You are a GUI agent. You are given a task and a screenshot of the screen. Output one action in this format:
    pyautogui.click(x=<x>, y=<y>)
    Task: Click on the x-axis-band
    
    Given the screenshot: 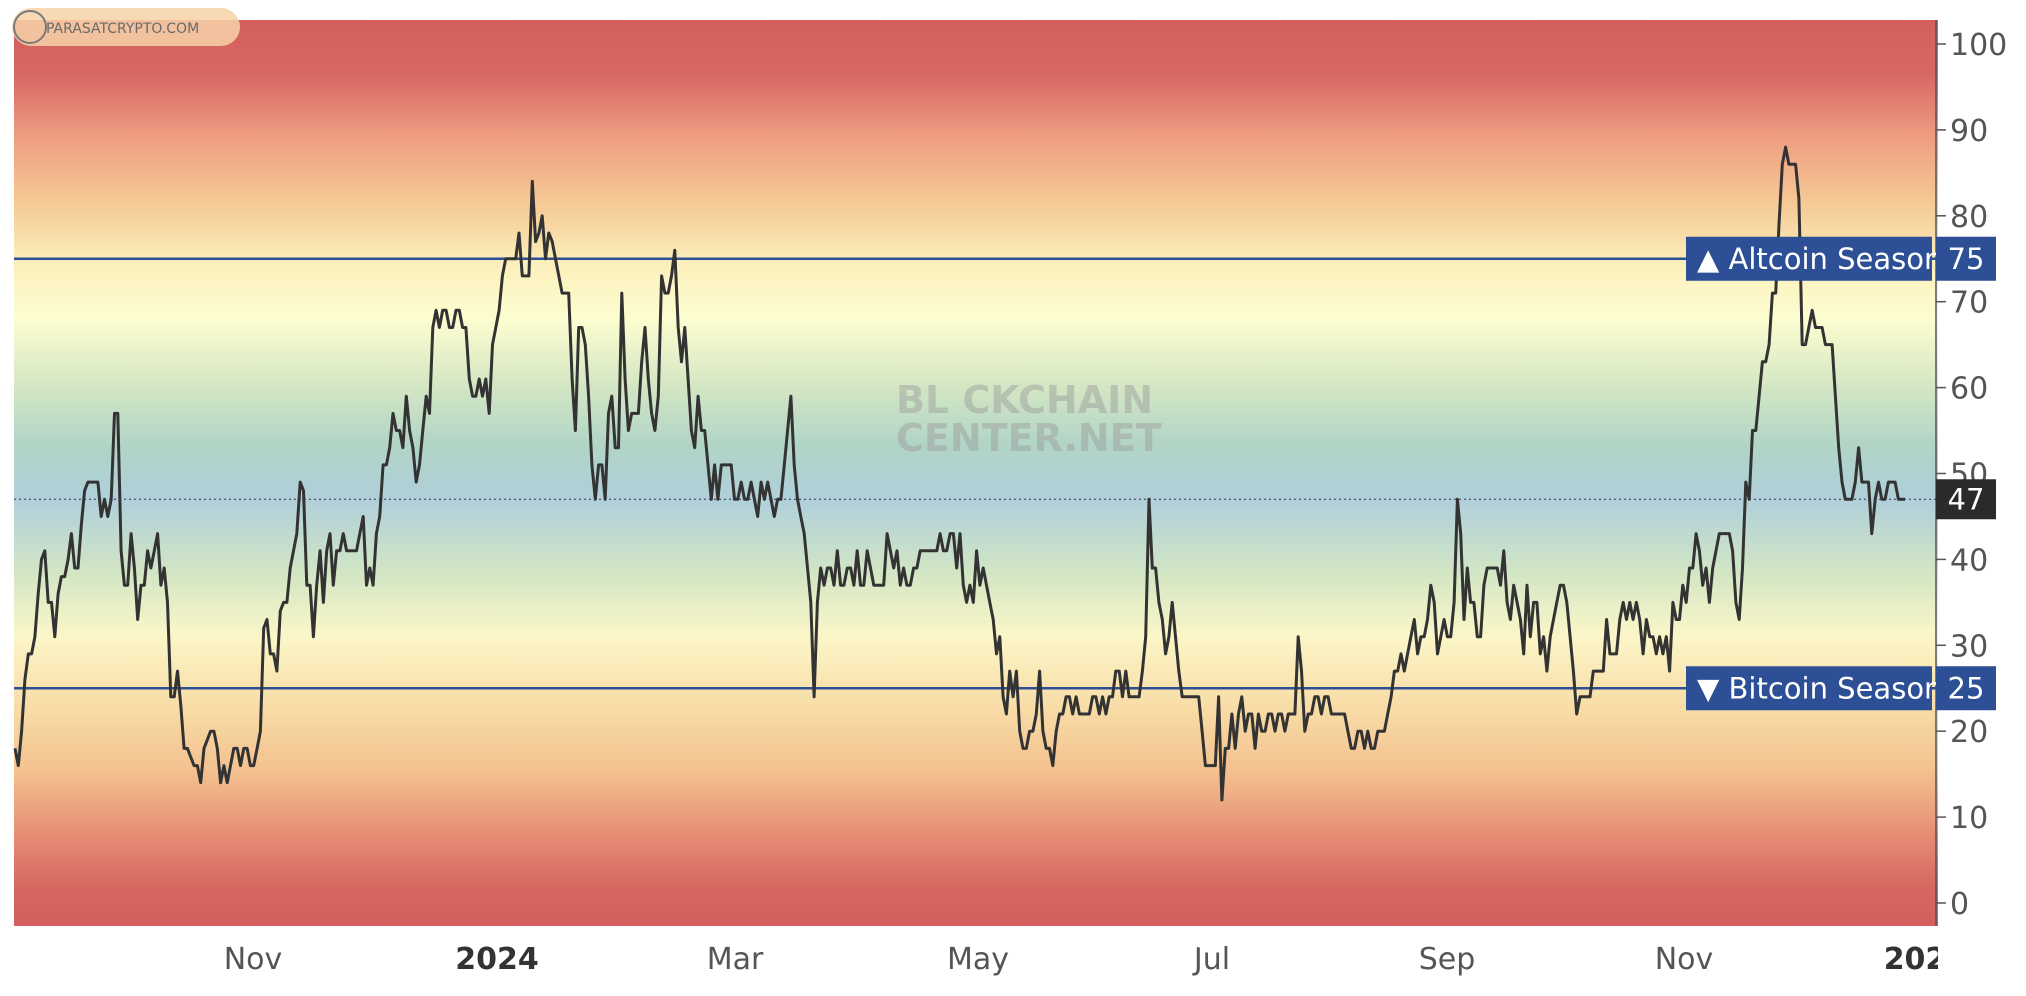 What is the action you would take?
    pyautogui.click(x=1013, y=961)
    